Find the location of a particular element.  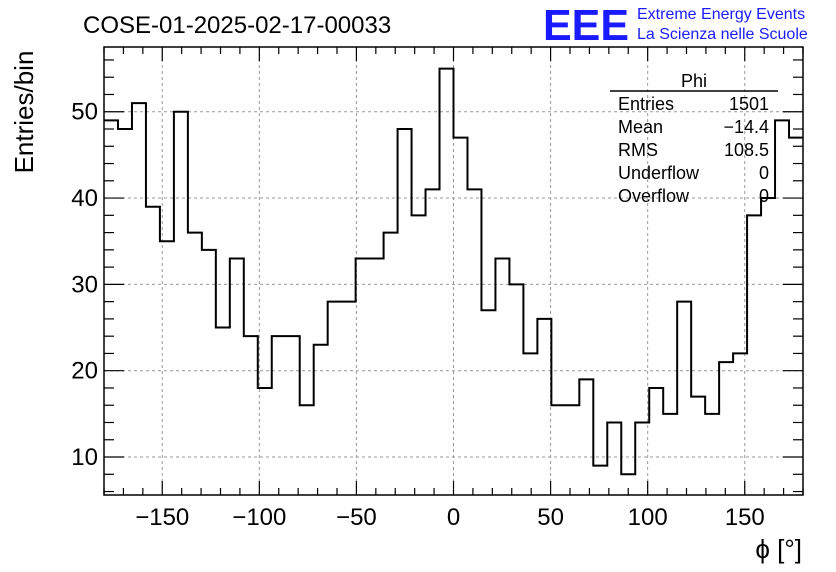

x-tick-label: 150 is located at coordinates (745, 517).